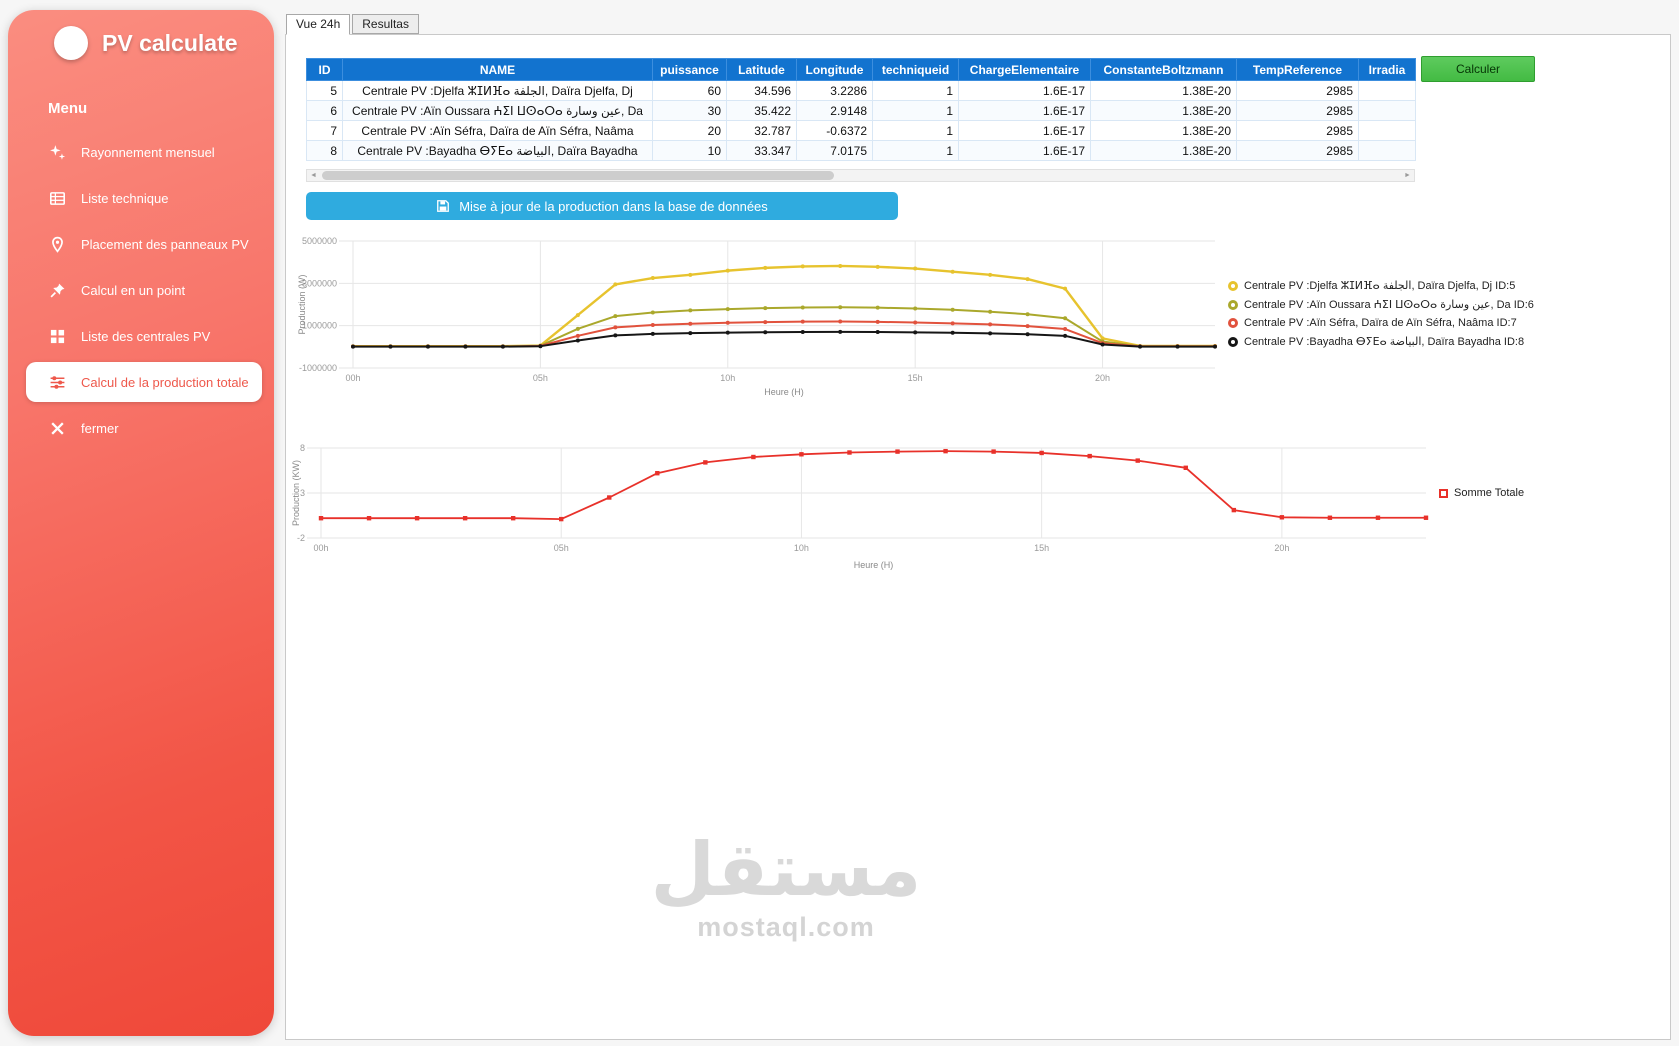 This screenshot has width=1679, height=1046. What do you see at coordinates (319, 326) in the screenshot?
I see `svg-text: 1000000` at bounding box center [319, 326].